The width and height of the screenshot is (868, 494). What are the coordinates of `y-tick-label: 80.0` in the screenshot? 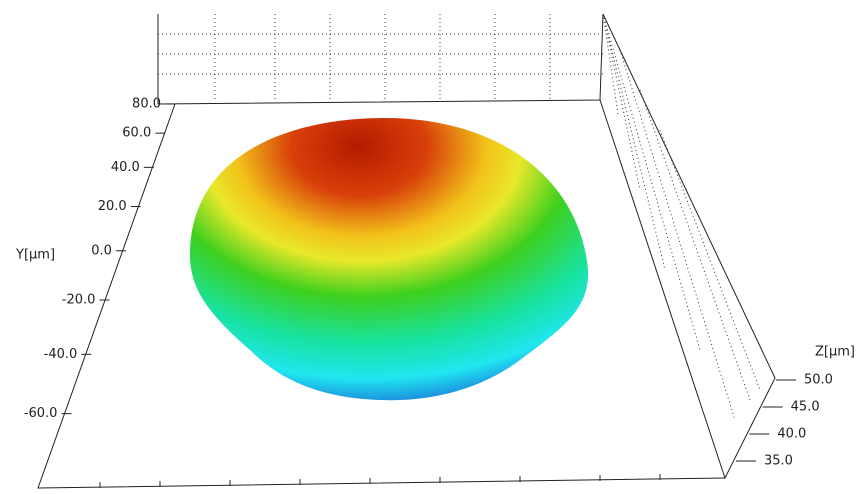 It's located at (146, 104).